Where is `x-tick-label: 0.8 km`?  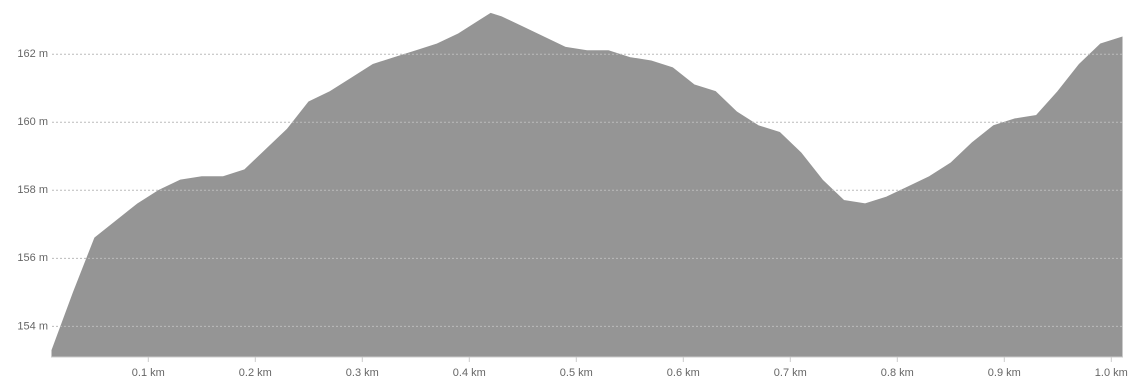 x-tick-label: 0.8 km is located at coordinates (897, 373).